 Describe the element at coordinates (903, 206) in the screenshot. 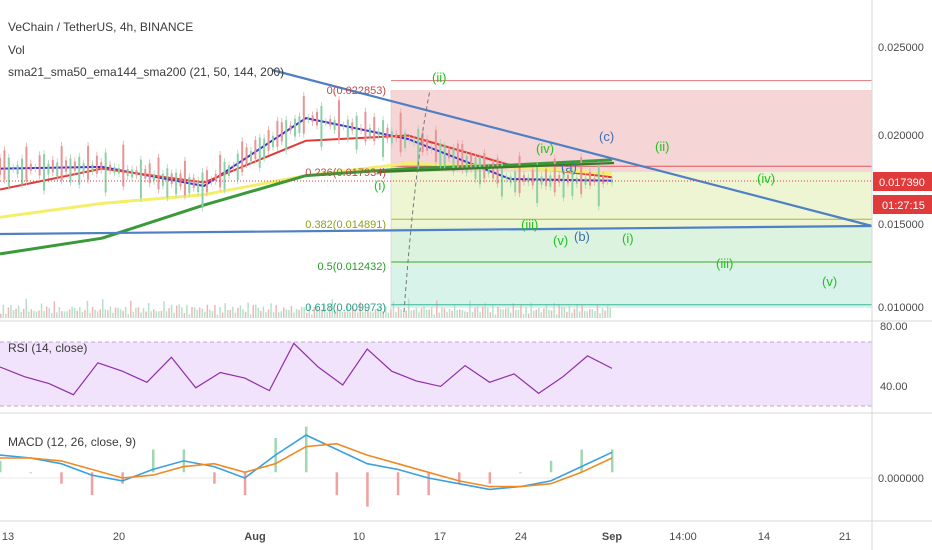

I see `countdown-value: 01:27:15` at that location.